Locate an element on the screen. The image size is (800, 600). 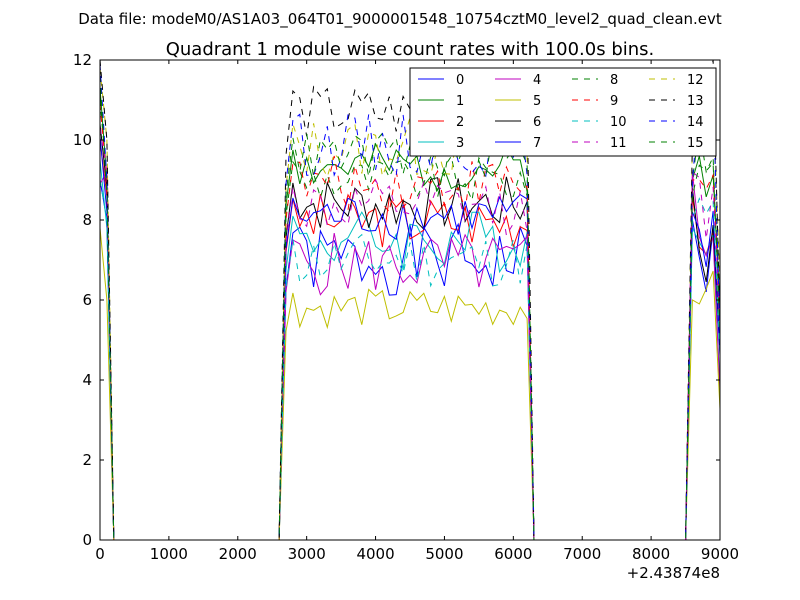
legend-label-11: 11 is located at coordinates (618, 143).